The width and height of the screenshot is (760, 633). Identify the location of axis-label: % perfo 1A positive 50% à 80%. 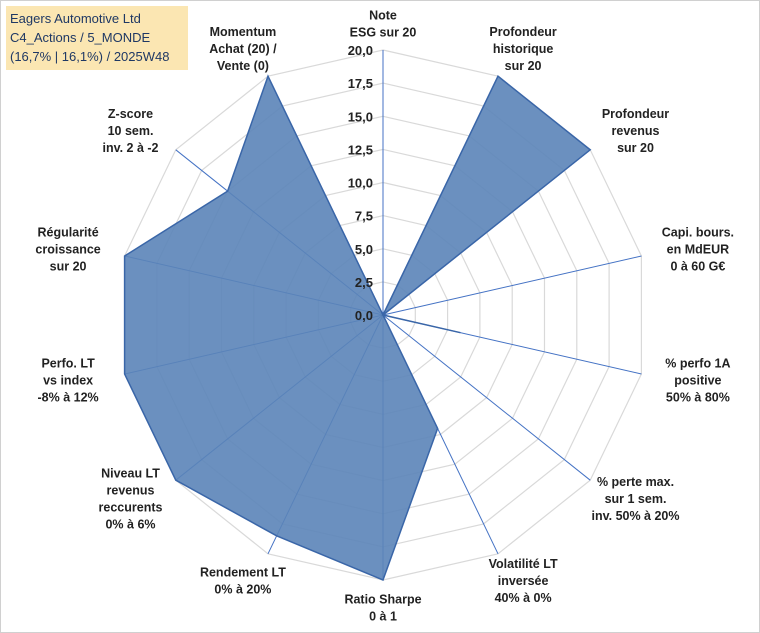
(697, 381).